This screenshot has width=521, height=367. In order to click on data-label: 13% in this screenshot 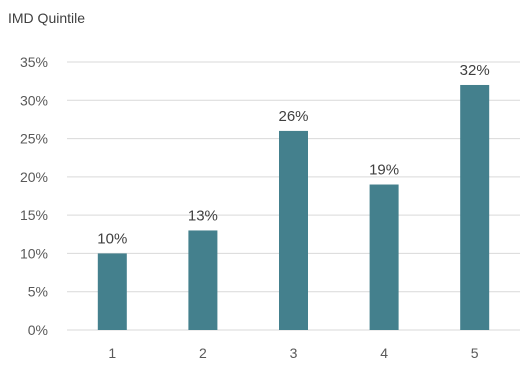, I will do `click(203, 215)`.